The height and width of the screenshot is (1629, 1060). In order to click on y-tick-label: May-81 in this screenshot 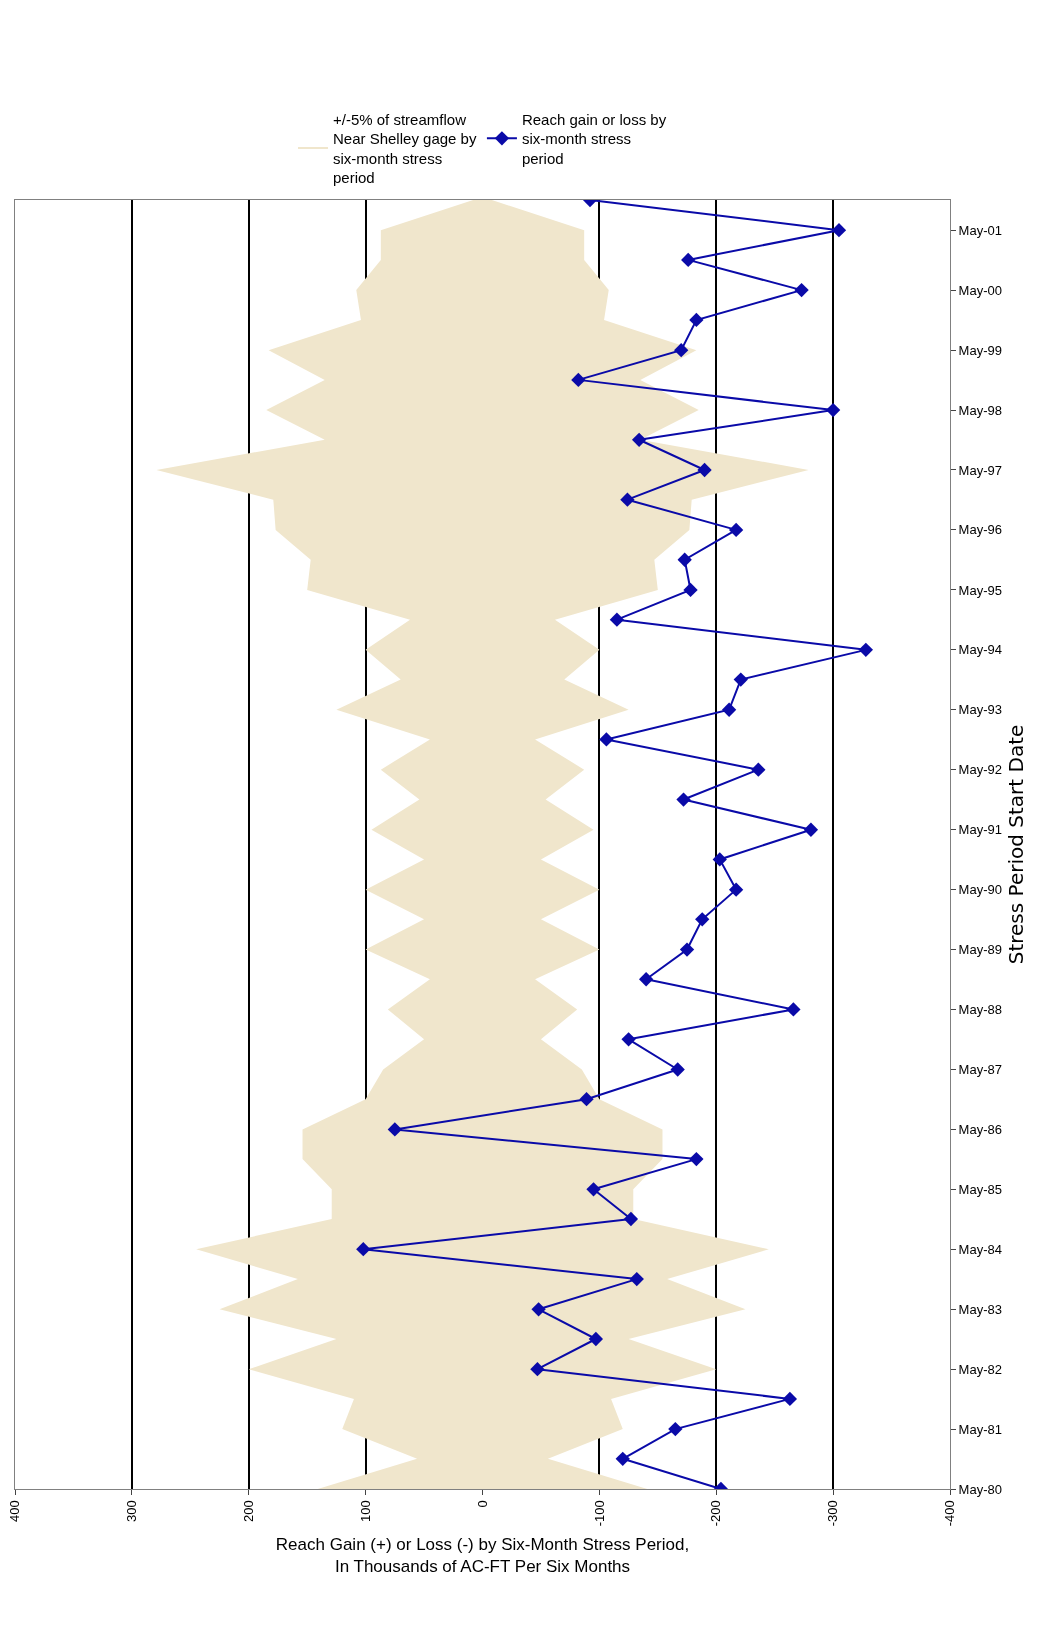, I will do `click(980, 1429)`.